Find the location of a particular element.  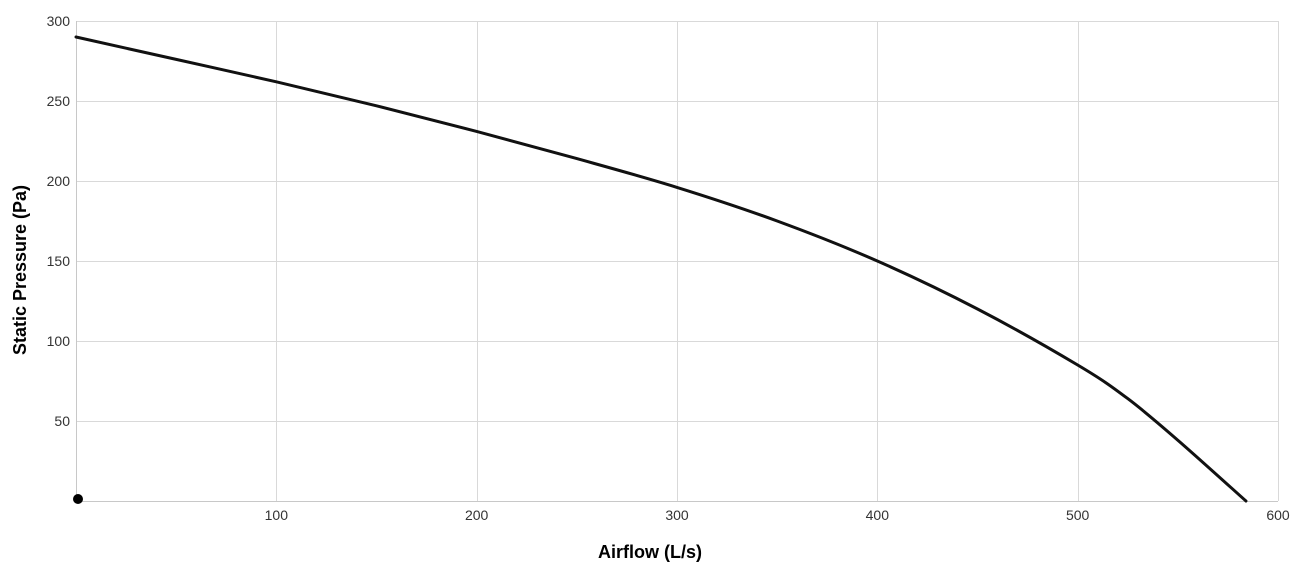

x-tick-label: 300 is located at coordinates (677, 515).